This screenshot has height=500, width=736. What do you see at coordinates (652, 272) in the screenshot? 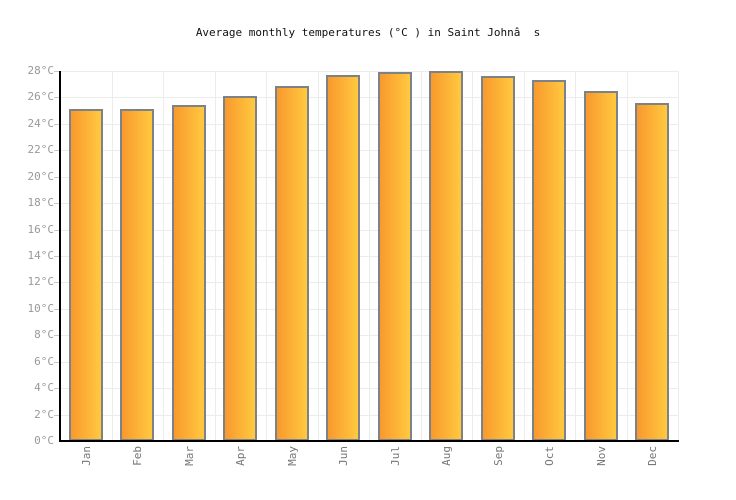
I see `temperature-bar-dec` at bounding box center [652, 272].